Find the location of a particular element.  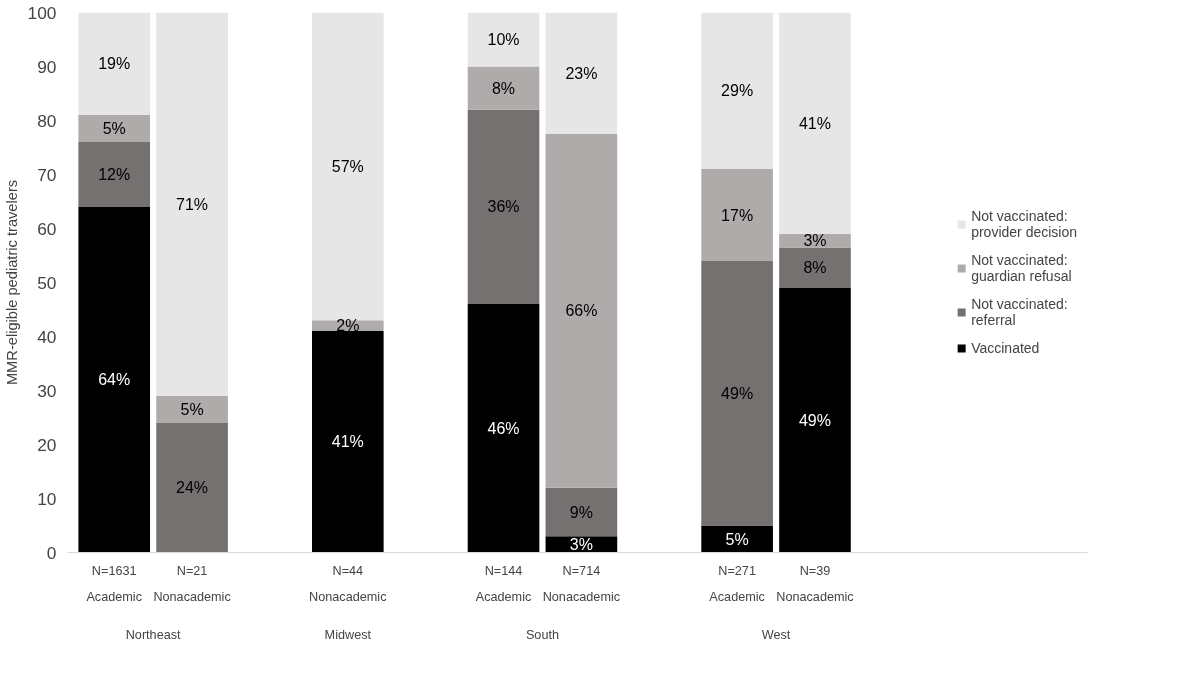

y-tick-label: 50 is located at coordinates (47, 282).